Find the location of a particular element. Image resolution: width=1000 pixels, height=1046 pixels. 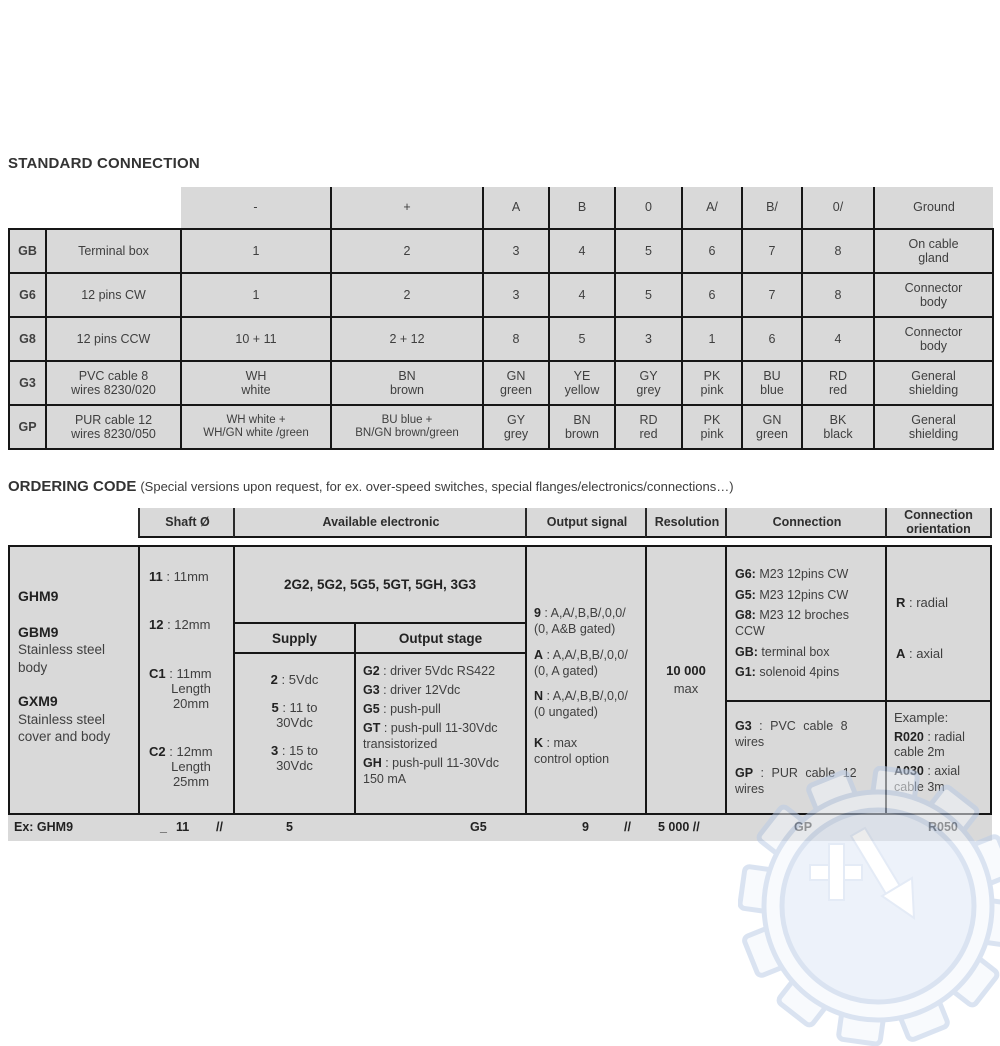

ord-available-electronic-cell: 2G2, 5G2, 5G5, 5GT, 5GH, 3G3 is located at coordinates (380, 584).